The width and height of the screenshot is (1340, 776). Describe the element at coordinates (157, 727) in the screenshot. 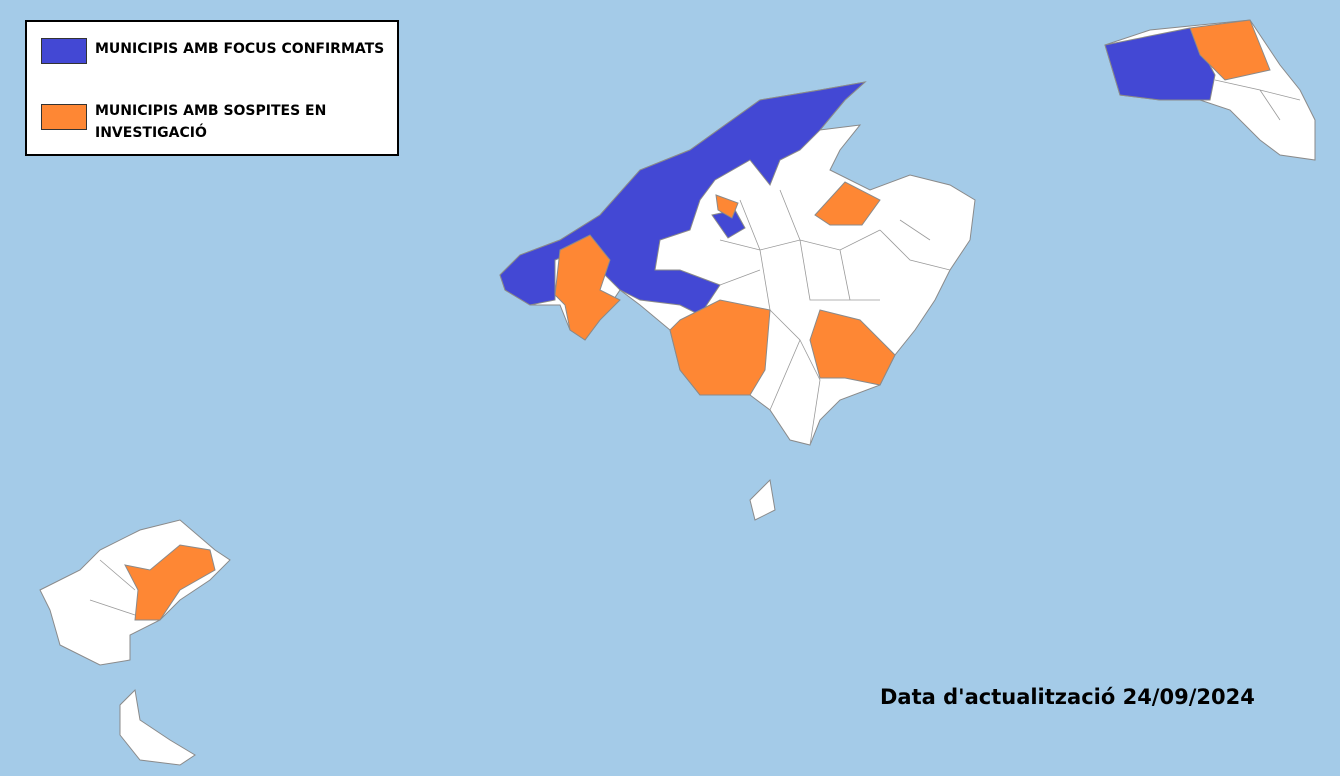

I see `island-formentera` at that location.